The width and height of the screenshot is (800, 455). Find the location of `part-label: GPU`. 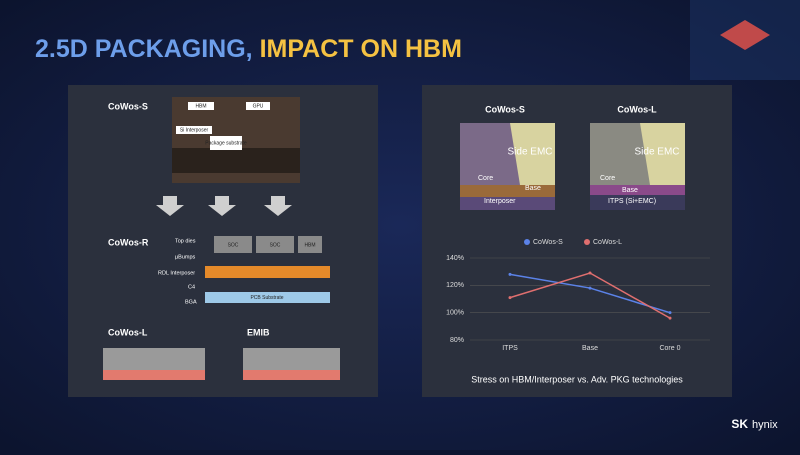

part-label: GPU is located at coordinates (258, 106).